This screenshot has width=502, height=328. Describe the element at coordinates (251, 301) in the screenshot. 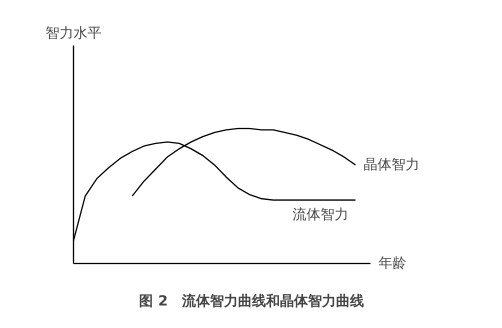

I see `text: 图 2 流体智力曲线和晶体智力曲线` at that location.